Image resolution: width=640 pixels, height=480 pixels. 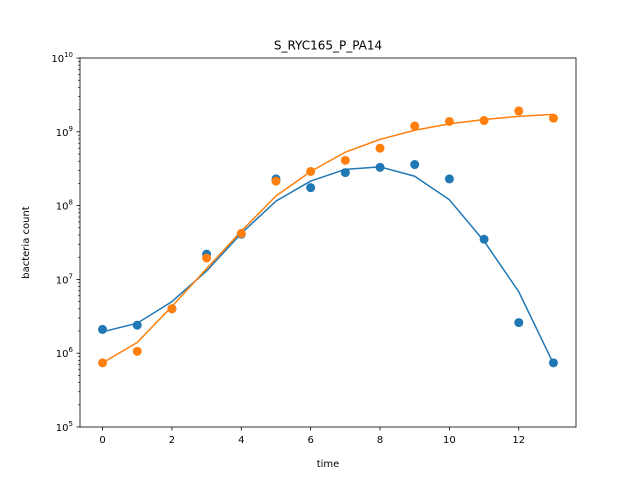 What do you see at coordinates (518, 440) in the screenshot?
I see `x-tick-label: 12` at bounding box center [518, 440].